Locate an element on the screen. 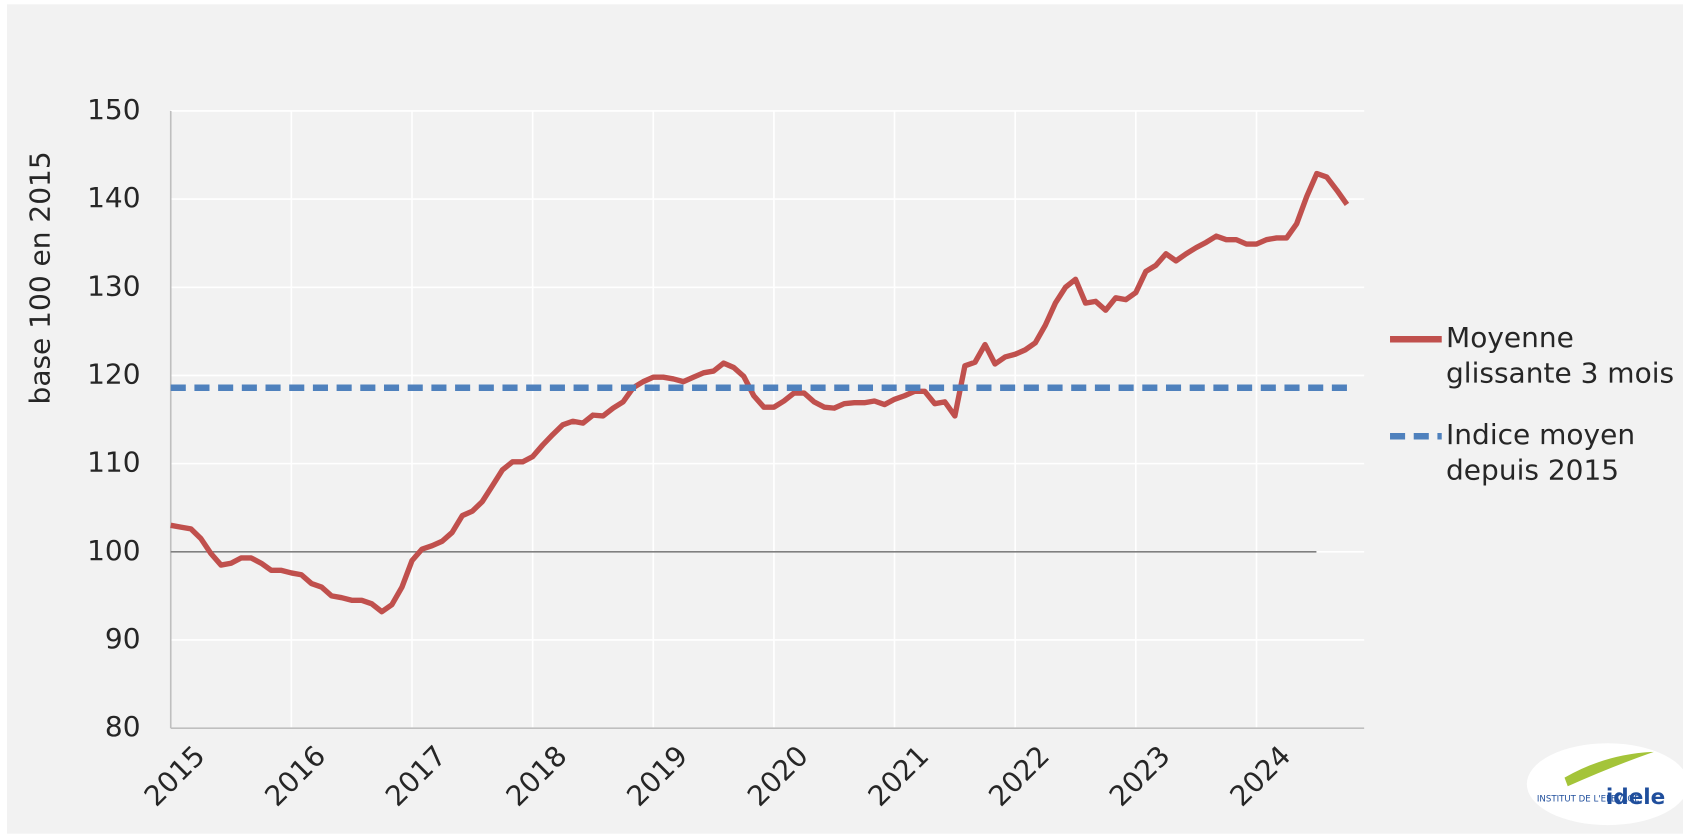  y-tick-label: 120 is located at coordinates (113, 373).